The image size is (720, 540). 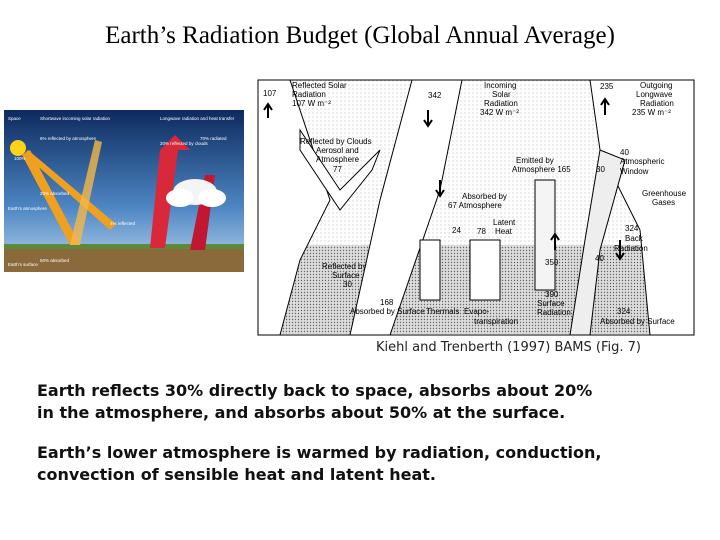 I want to click on right-label: Thermals, so click(x=442, y=311).